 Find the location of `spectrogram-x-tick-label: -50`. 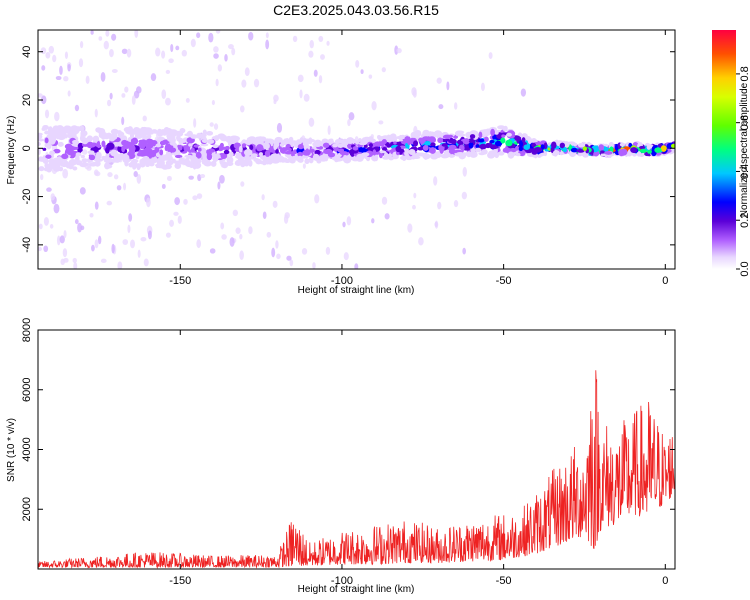

spectrogram-x-tick-label: -50 is located at coordinates (504, 281).